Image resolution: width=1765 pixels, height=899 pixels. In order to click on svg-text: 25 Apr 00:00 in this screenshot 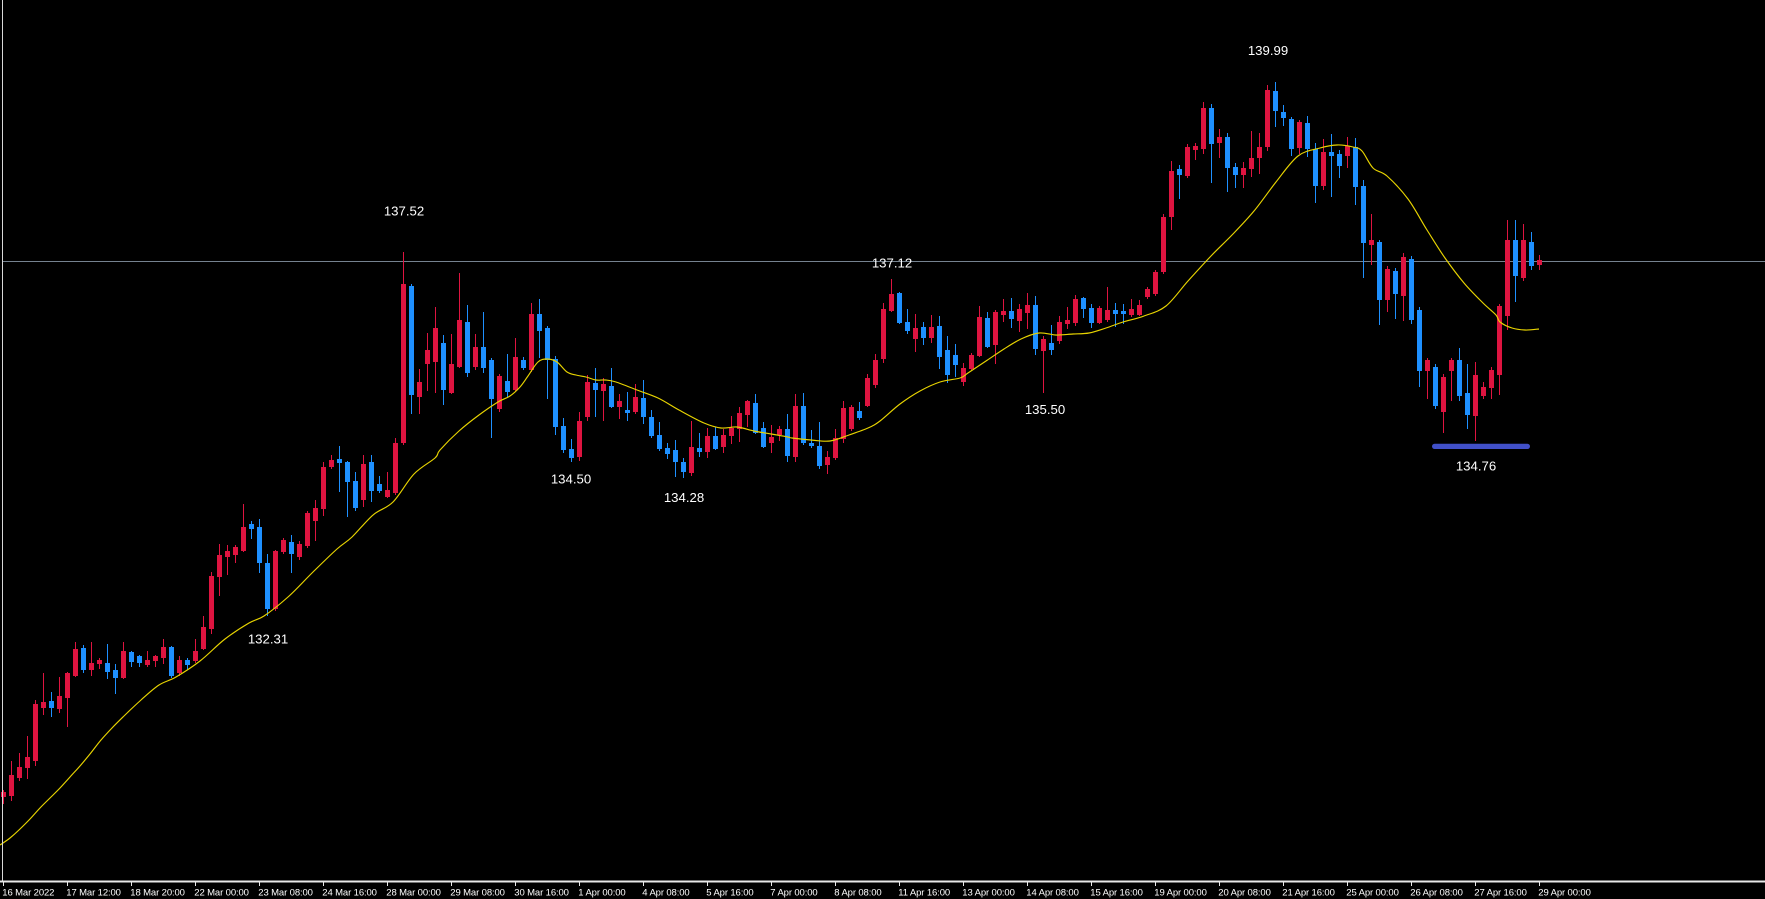, I will do `click(1372, 893)`.